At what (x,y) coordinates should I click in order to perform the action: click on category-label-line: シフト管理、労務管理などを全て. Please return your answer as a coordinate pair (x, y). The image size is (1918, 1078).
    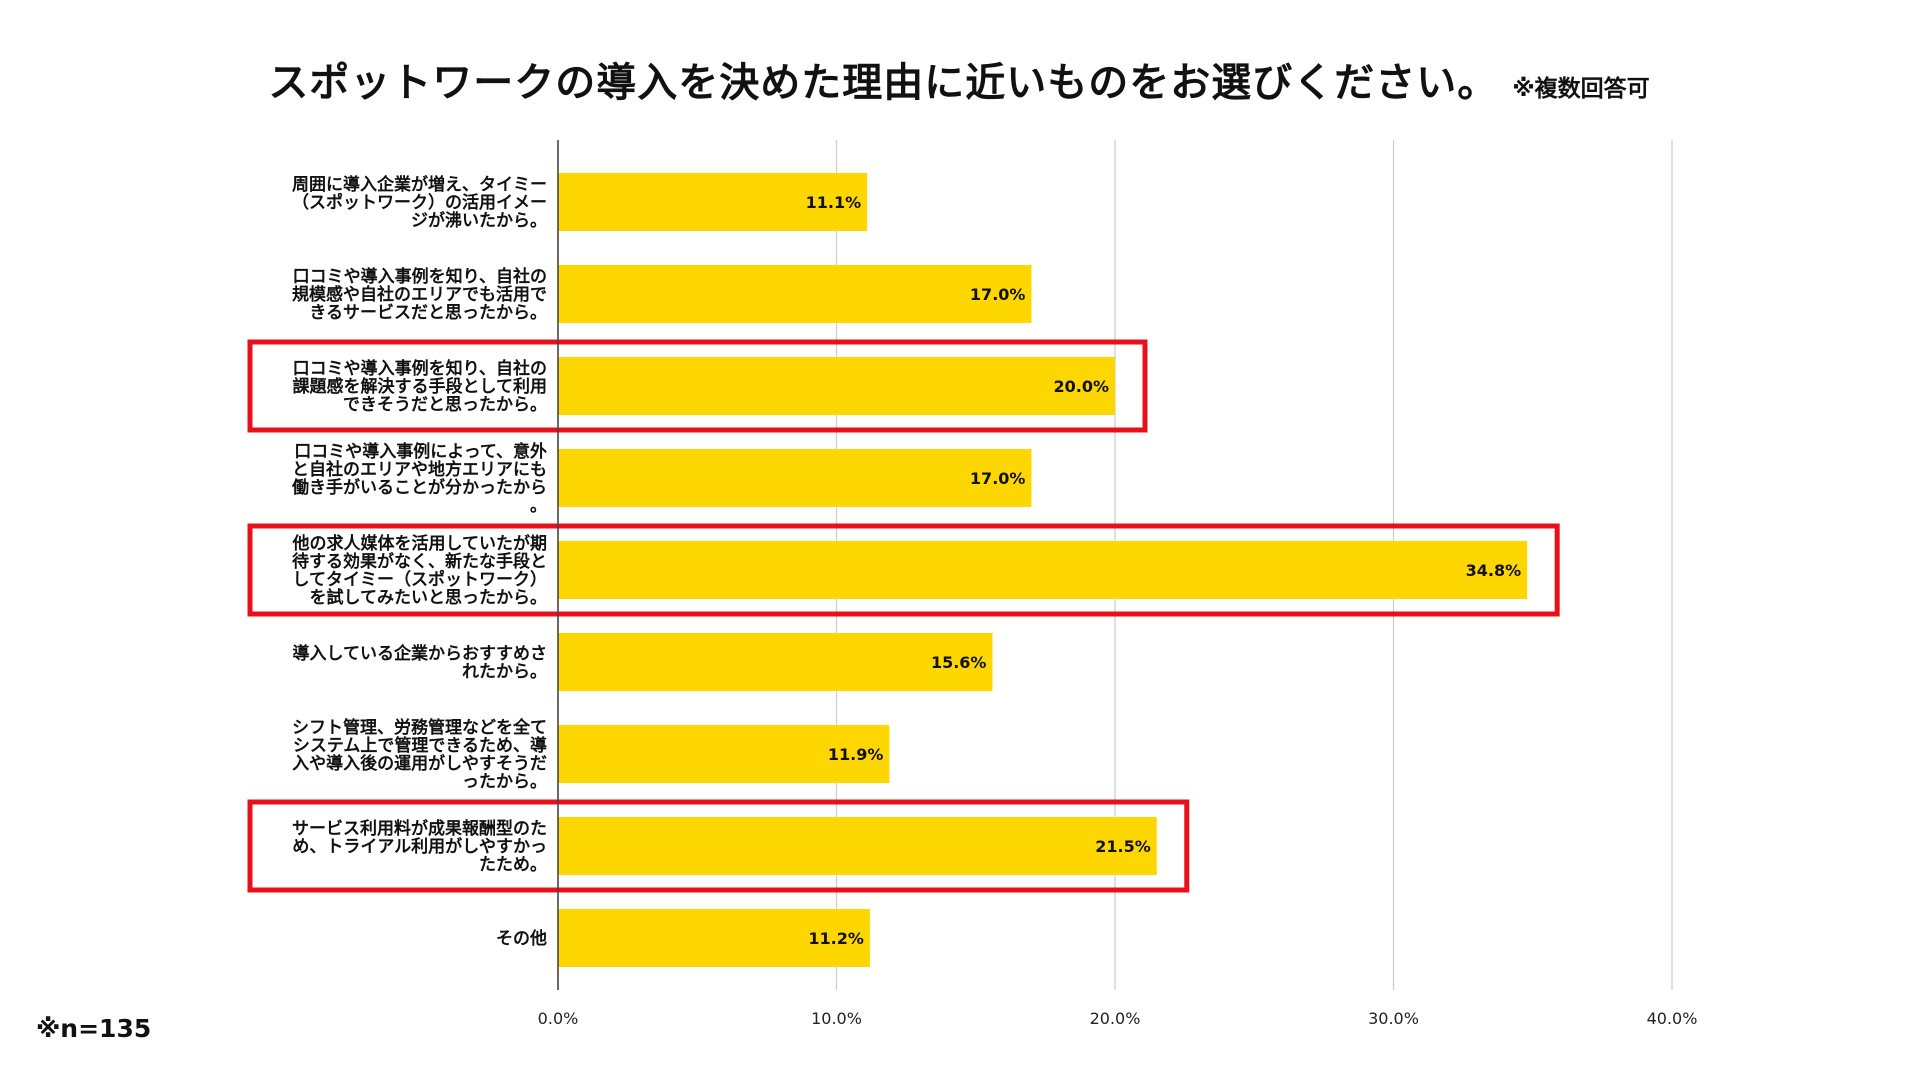
    Looking at the image, I should click on (419, 727).